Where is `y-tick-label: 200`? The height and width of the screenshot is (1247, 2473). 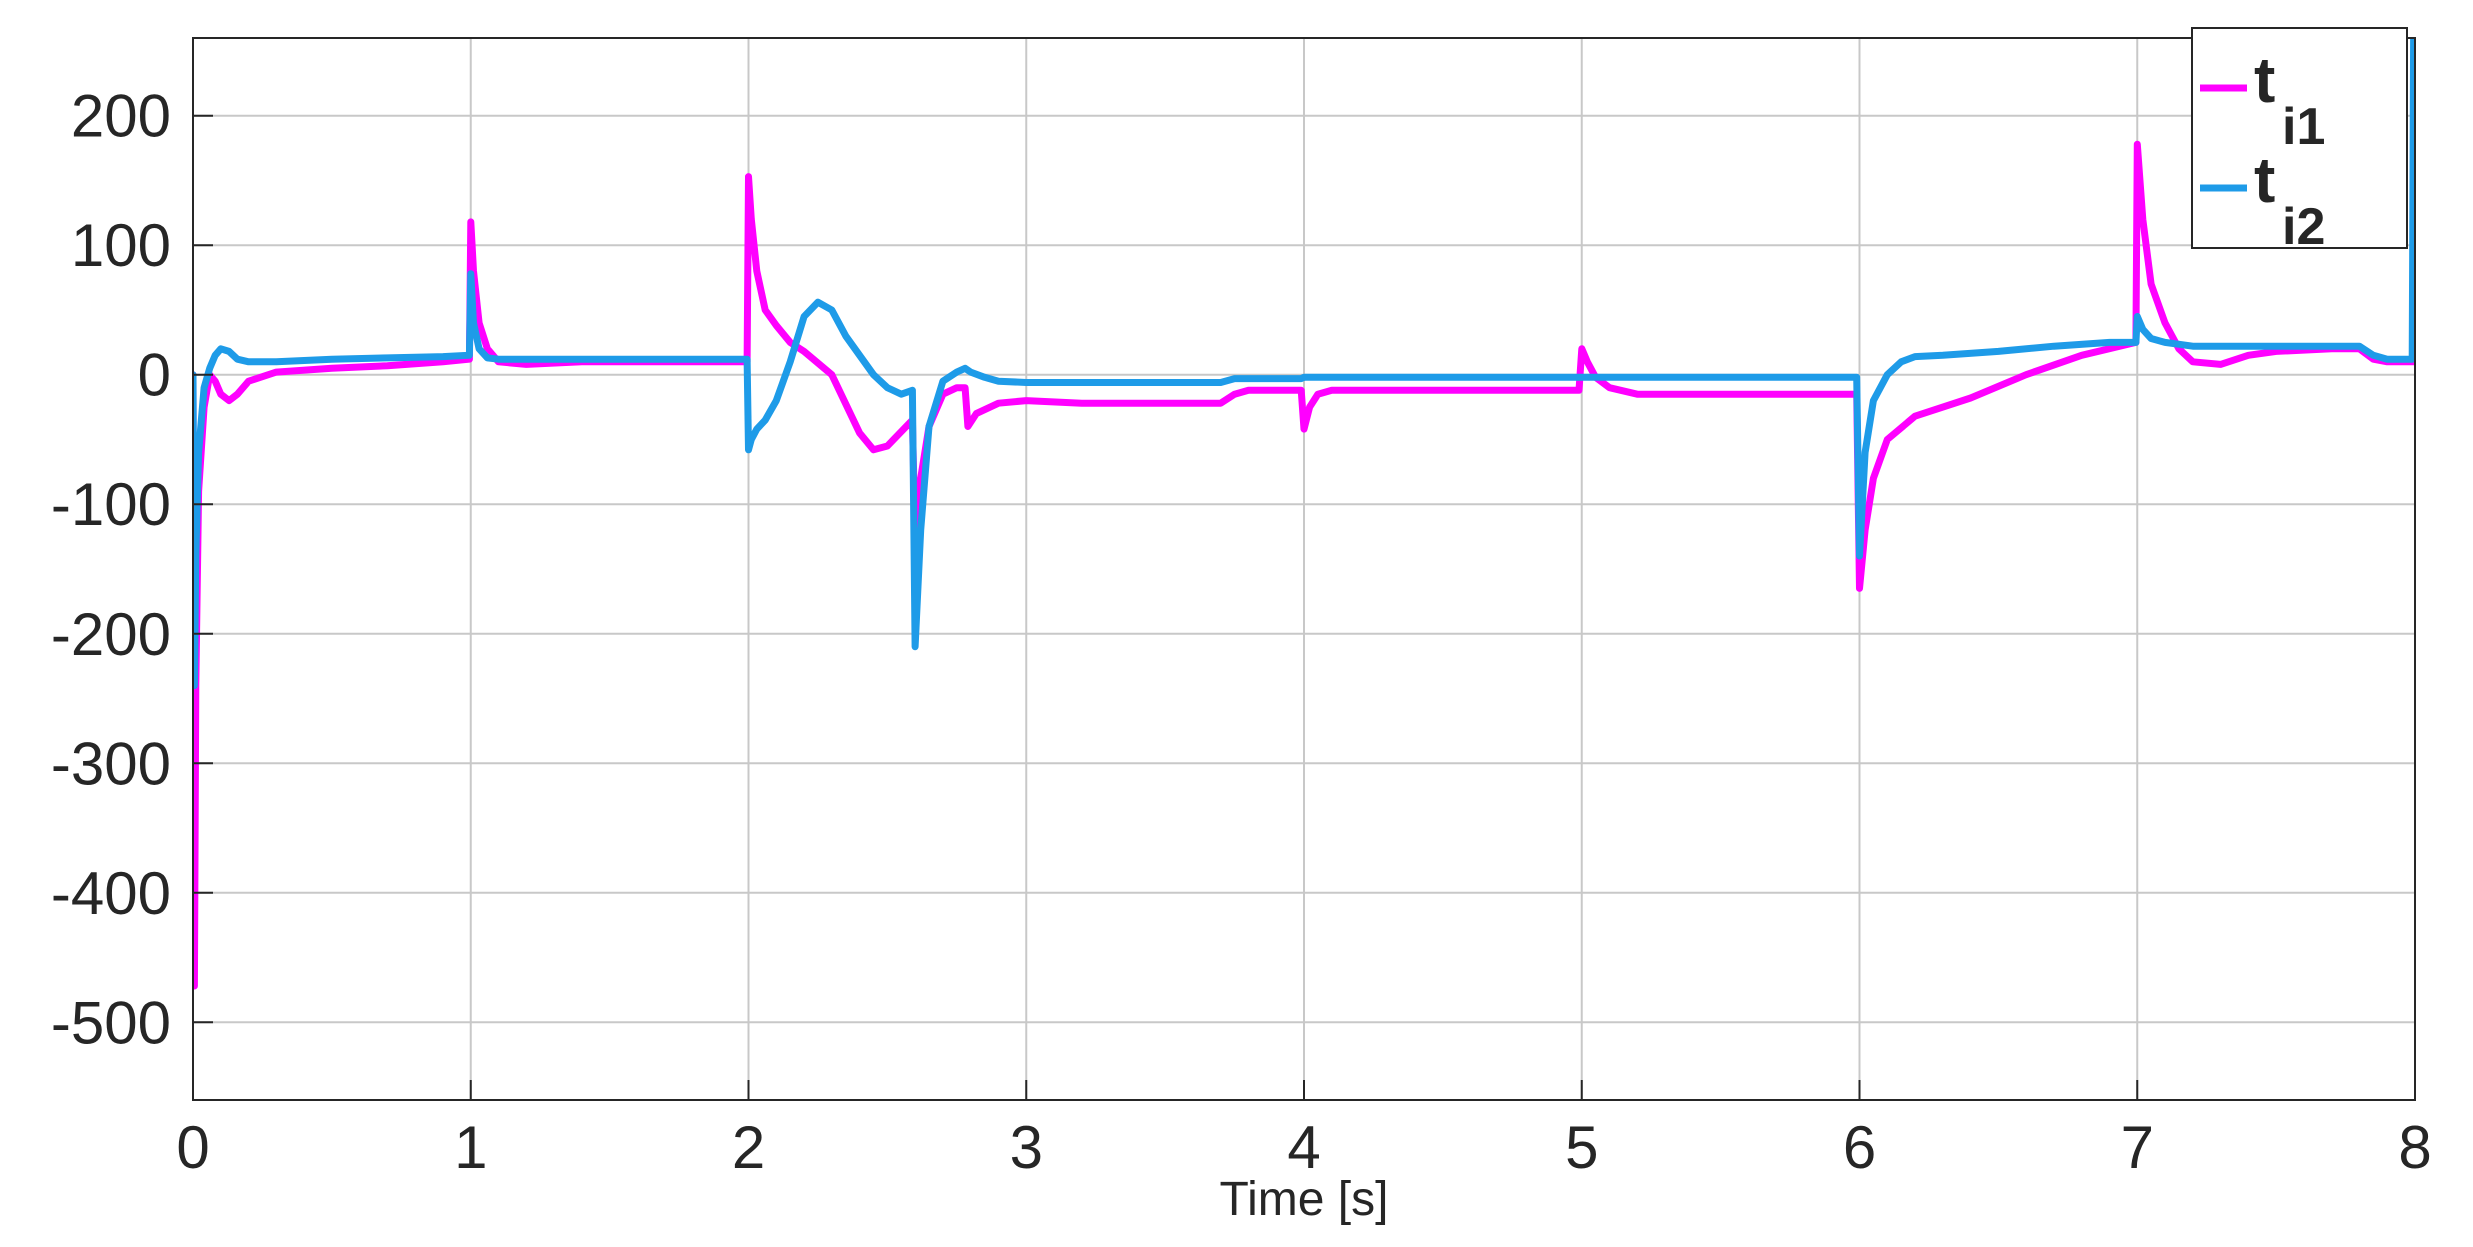
y-tick-label: 200 is located at coordinates (121, 116).